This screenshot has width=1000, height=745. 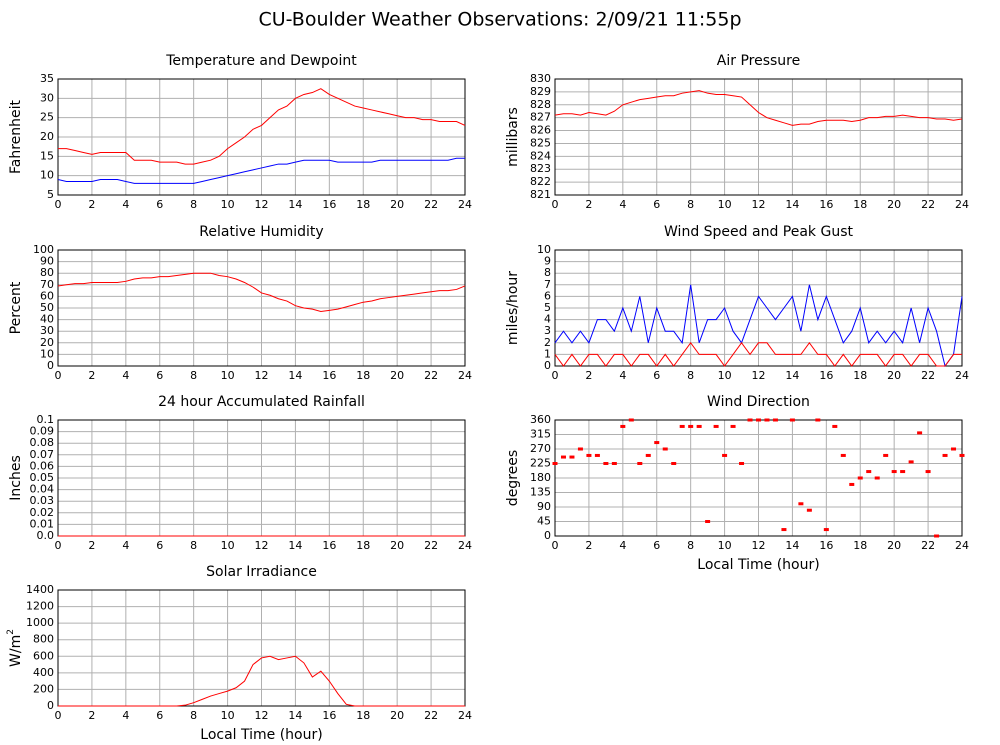 What do you see at coordinates (540, 492) in the screenshot?
I see `y-tick-label: 135` at bounding box center [540, 492].